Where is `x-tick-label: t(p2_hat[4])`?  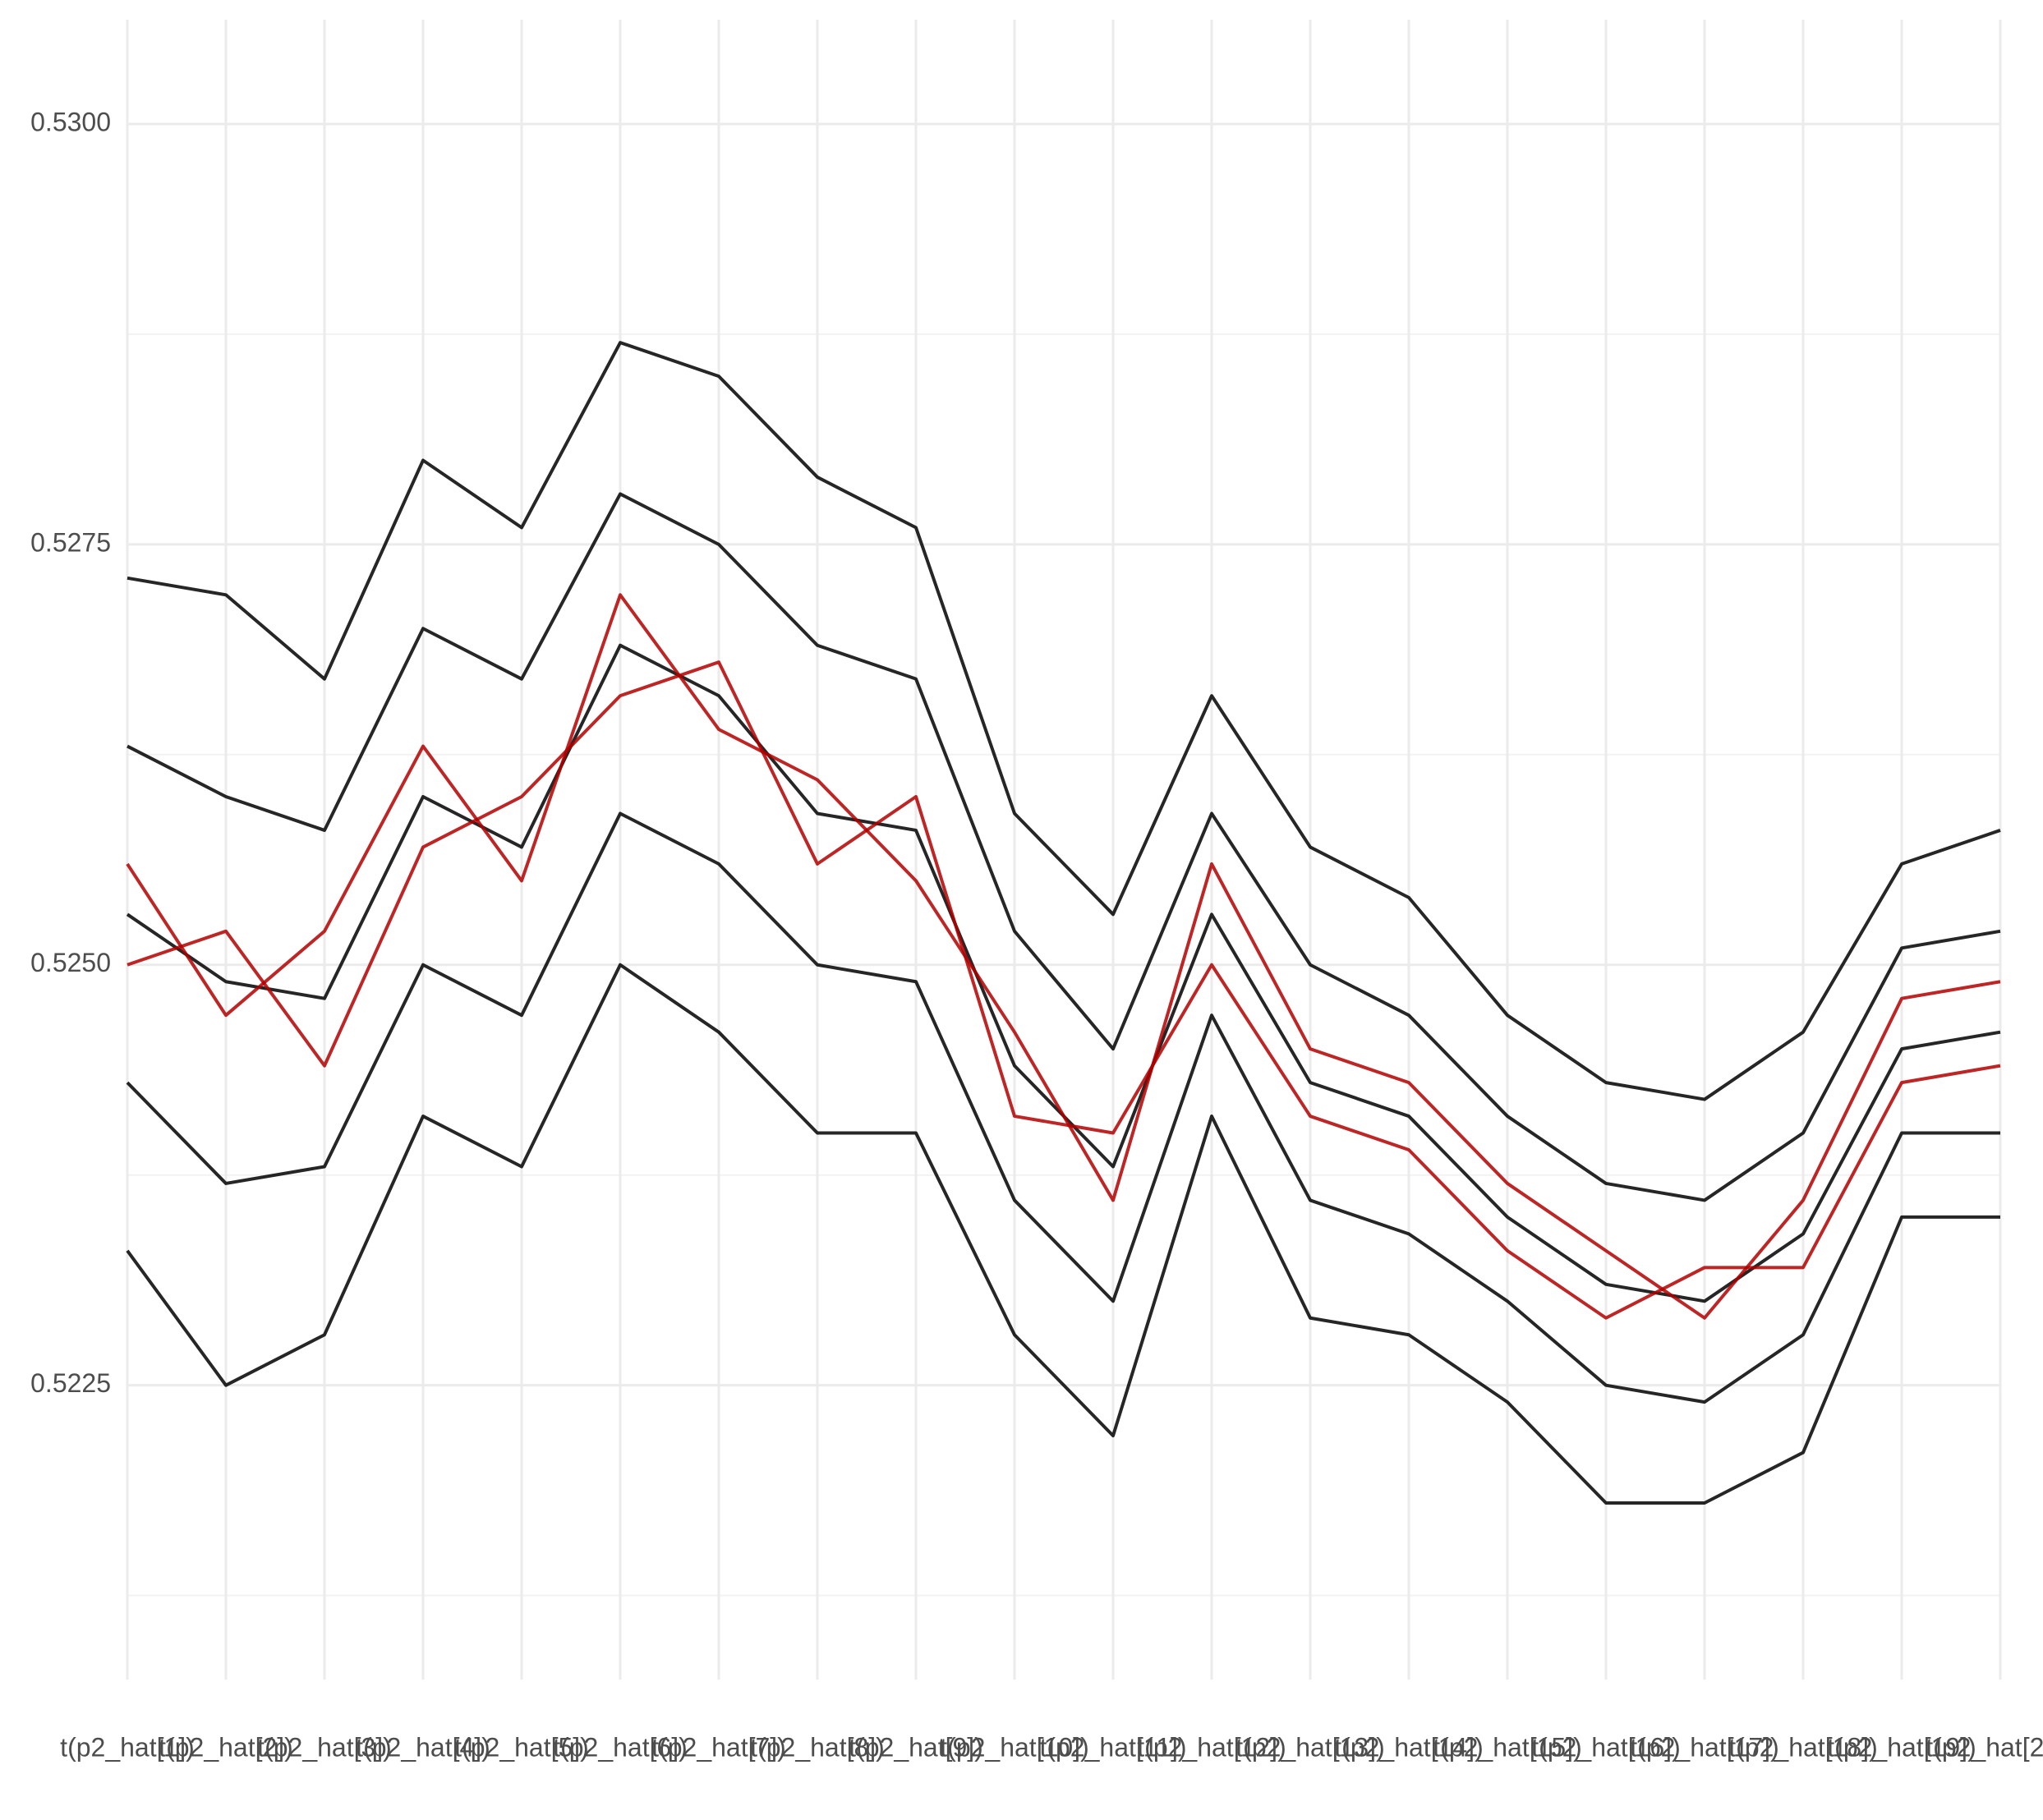
x-tick-label: t(p2_hat[4]) is located at coordinates (423, 1747).